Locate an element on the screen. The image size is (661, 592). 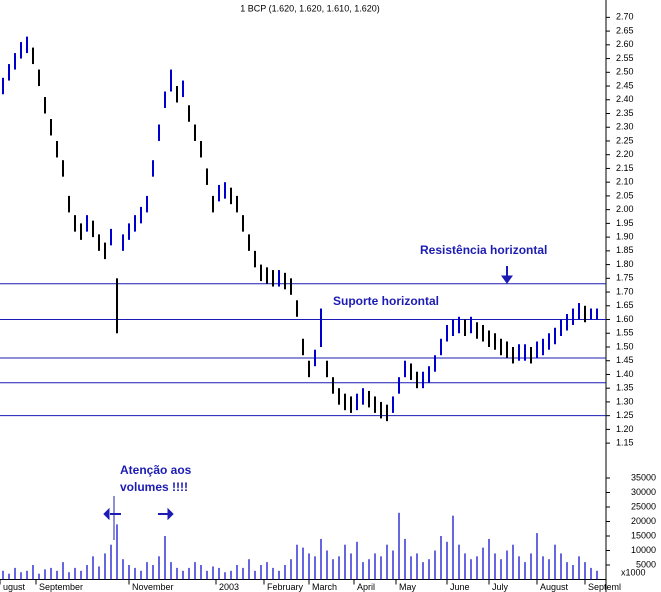
y-tick-label: 2.50 is located at coordinates (625, 72).